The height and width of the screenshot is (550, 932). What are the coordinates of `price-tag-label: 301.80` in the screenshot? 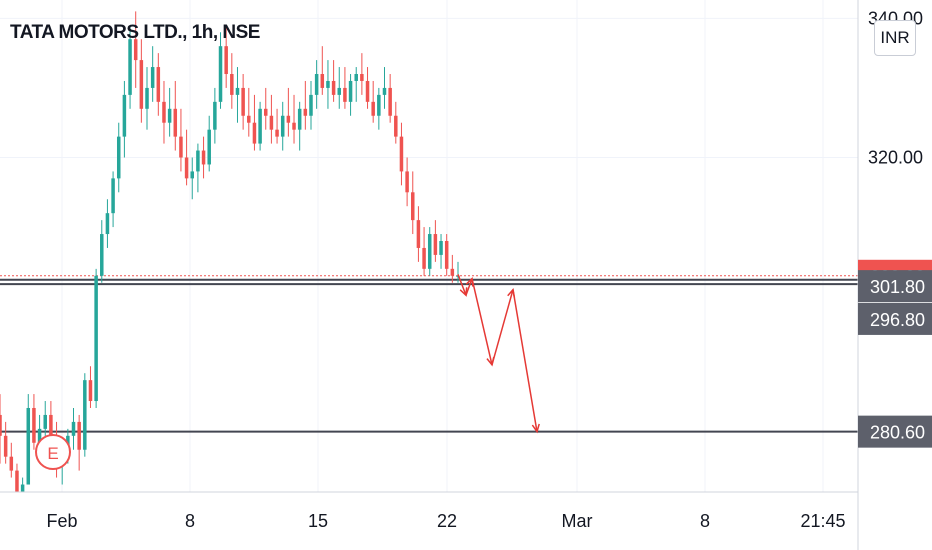 It's located at (897, 287).